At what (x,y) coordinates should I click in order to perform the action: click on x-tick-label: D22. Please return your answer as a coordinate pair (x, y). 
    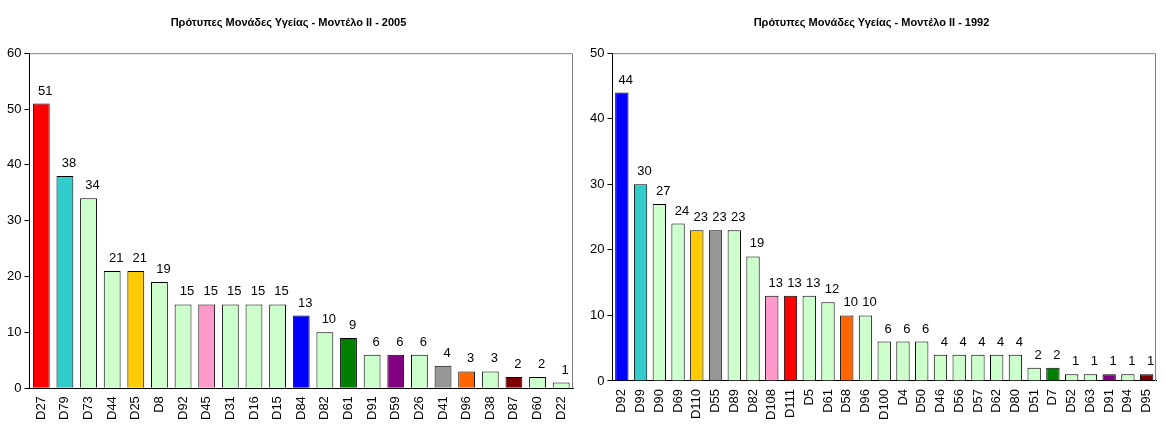
    Looking at the image, I should click on (560, 408).